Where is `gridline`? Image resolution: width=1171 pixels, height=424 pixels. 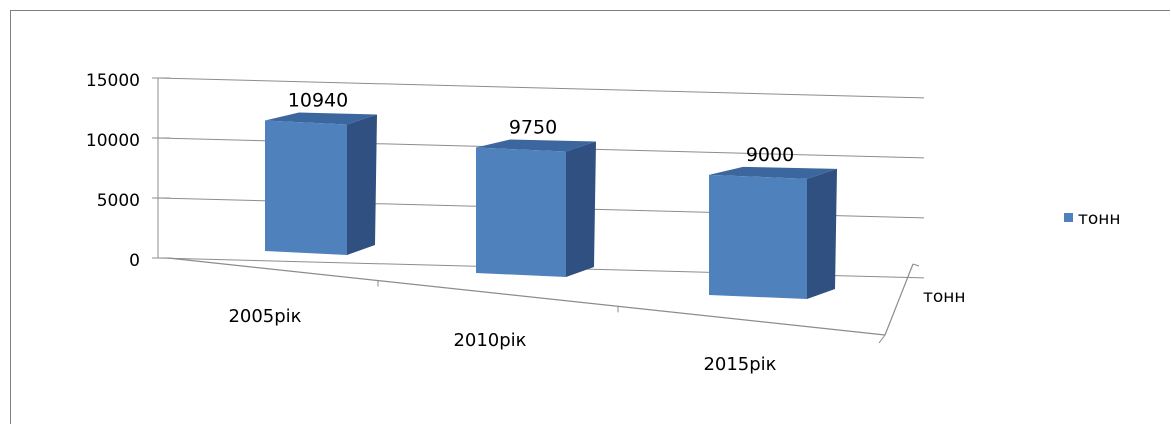
gridline is located at coordinates (541, 88).